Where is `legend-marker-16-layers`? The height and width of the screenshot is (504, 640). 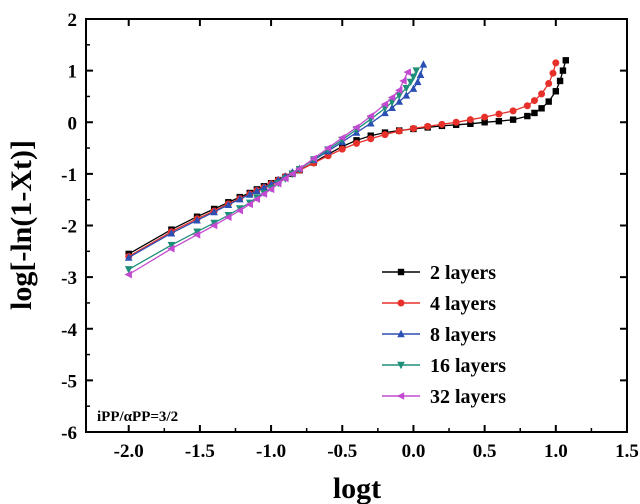 legend-marker-16-layers is located at coordinates (401, 365).